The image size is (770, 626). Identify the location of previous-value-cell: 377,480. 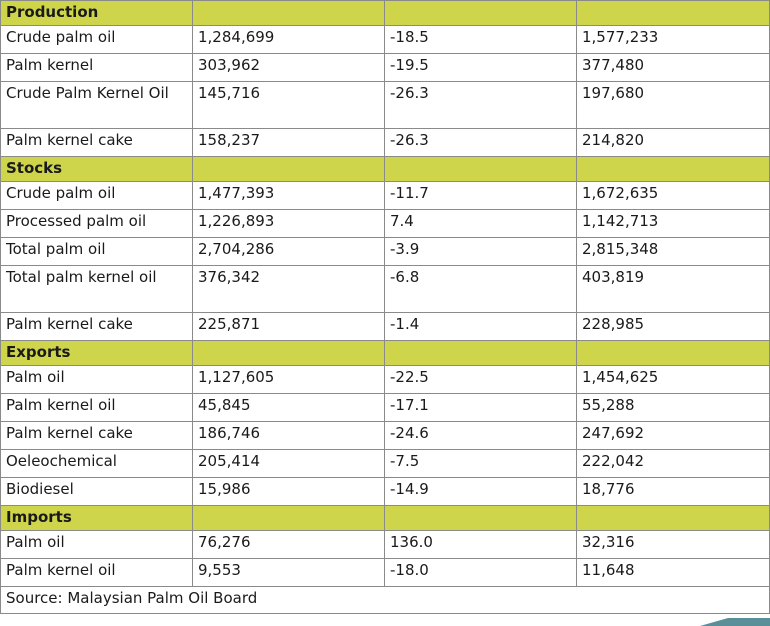
(673, 67).